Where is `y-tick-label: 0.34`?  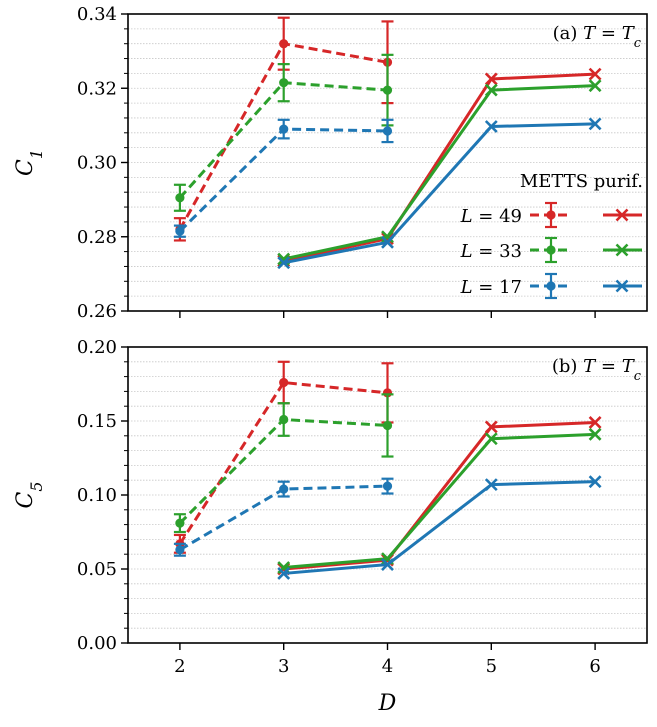 y-tick-label: 0.34 is located at coordinates (97, 14).